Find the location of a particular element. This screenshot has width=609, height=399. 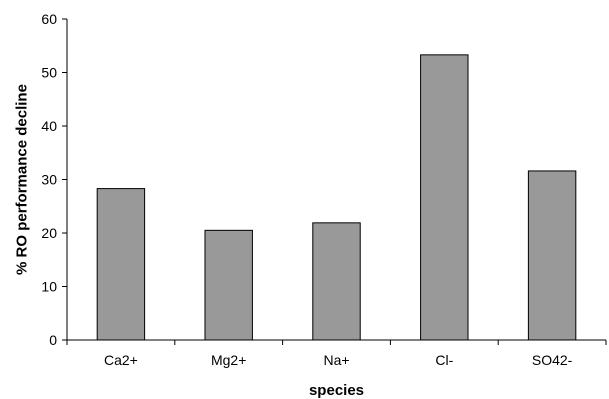

y-tick-label: 10 is located at coordinates (49, 287).